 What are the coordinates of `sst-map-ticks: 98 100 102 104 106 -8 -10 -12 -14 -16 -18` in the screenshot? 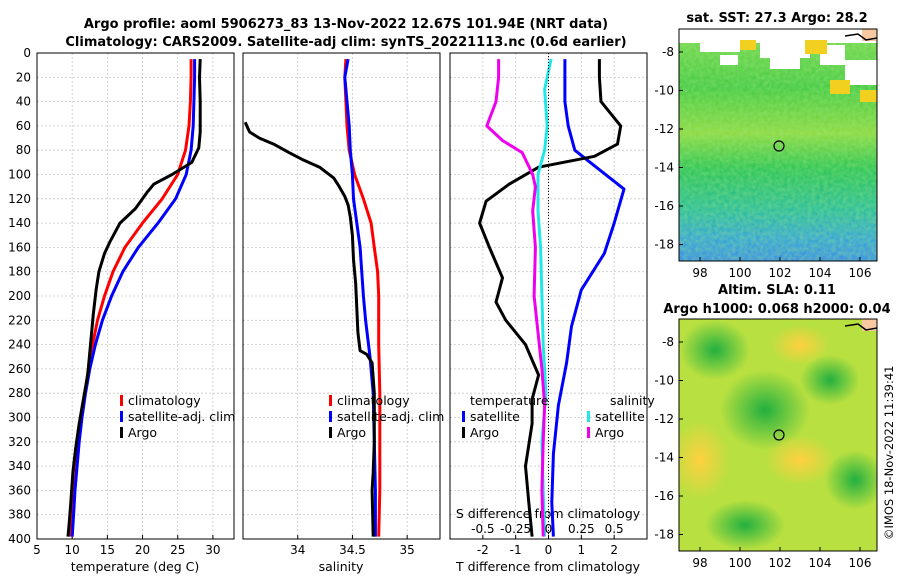 It's located at (762, 162).